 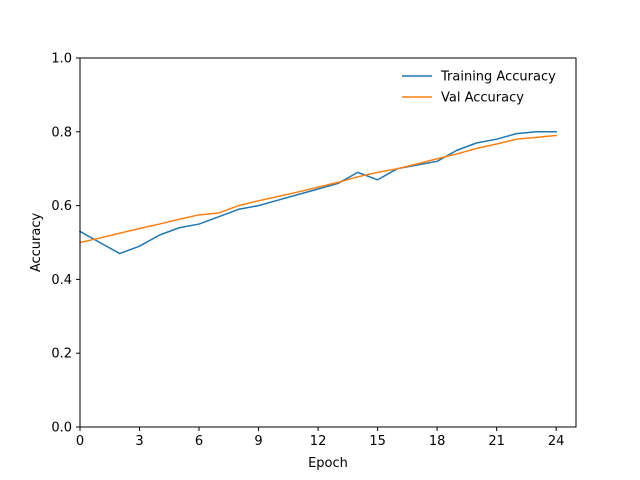 I want to click on legend-label-1: Val Accuracy, so click(x=482, y=98).